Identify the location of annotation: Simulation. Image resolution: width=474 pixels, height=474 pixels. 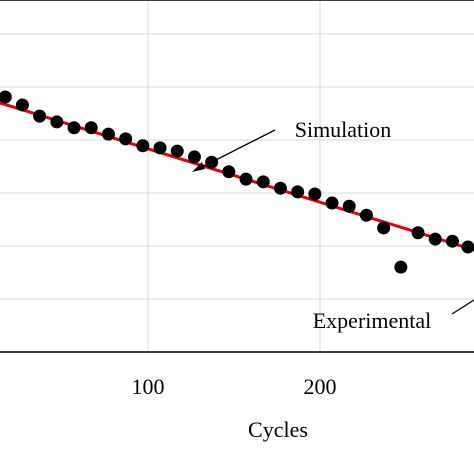
(343, 129).